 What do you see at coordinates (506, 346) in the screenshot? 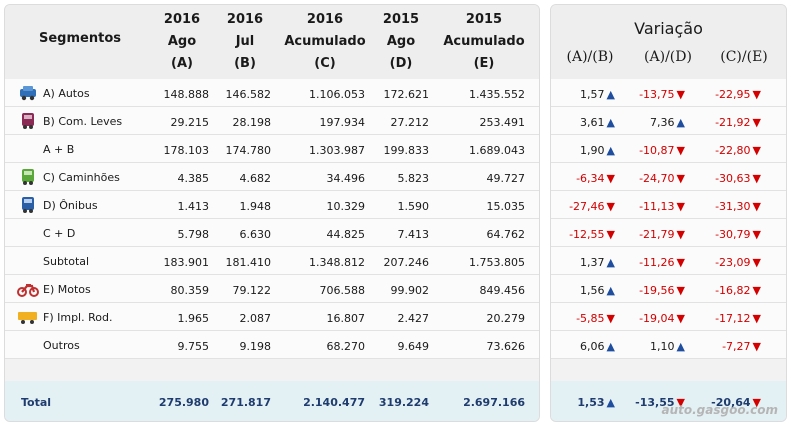
I see `value-cell: 73.626` at bounding box center [506, 346].